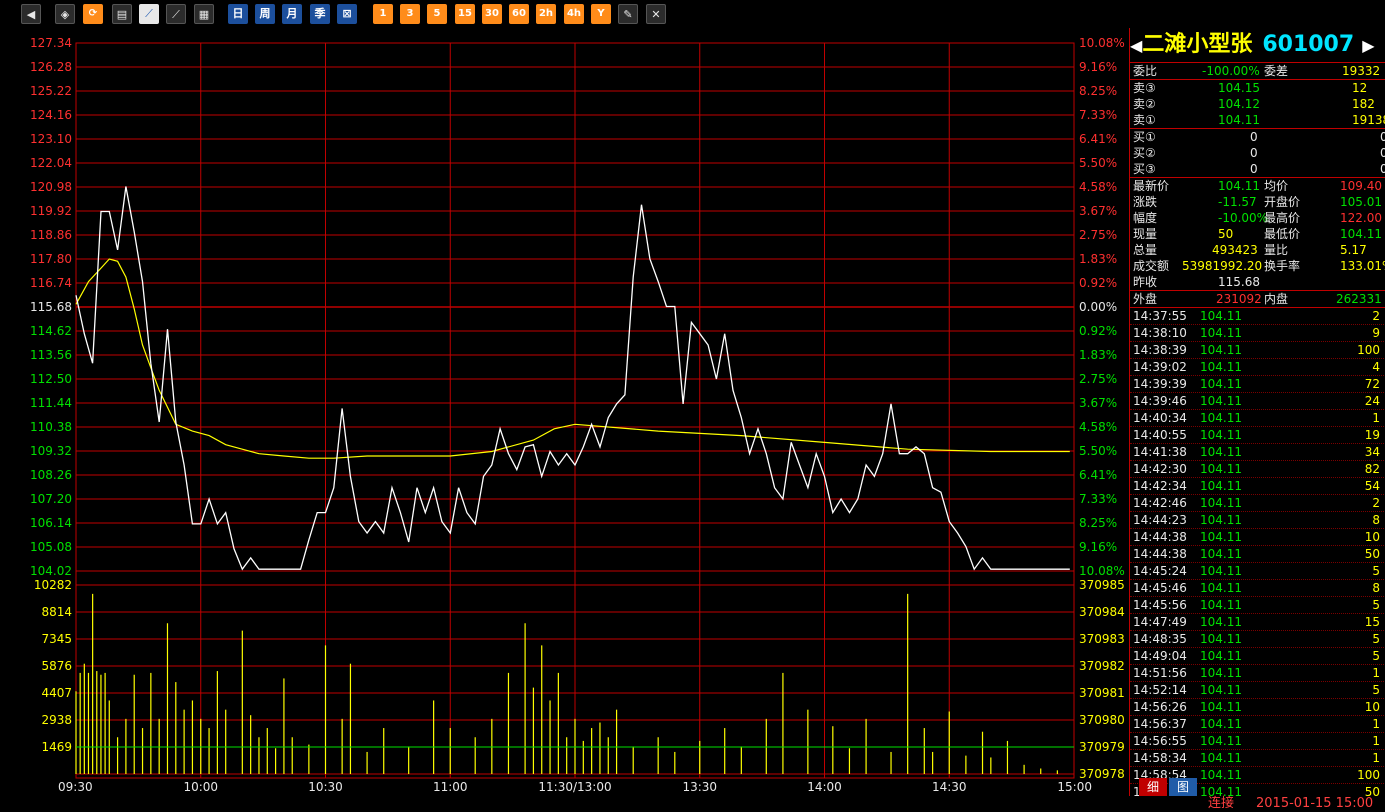 The width and height of the screenshot is (1385, 812). Describe the element at coordinates (410, 14) in the screenshot. I see `period-3min-button: 3` at that location.